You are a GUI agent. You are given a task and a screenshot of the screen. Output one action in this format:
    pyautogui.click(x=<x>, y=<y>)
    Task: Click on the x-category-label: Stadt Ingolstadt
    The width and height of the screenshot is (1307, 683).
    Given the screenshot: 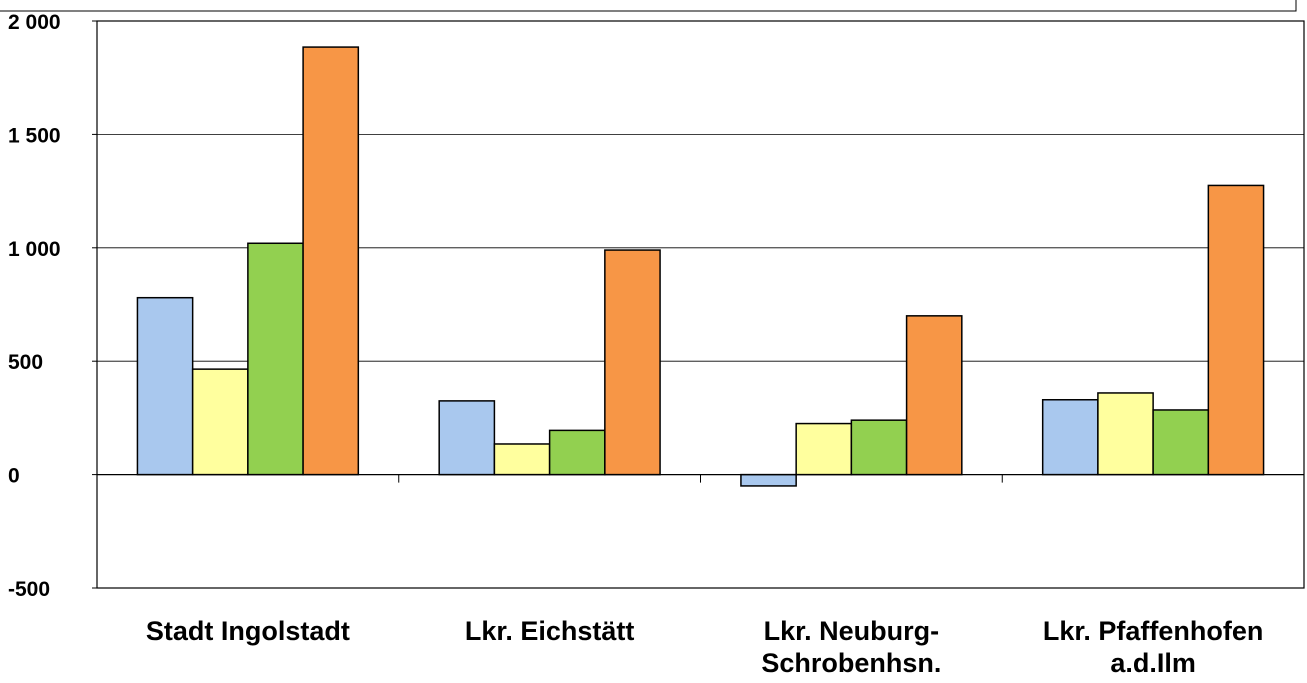 What is the action you would take?
    pyautogui.click(x=248, y=631)
    